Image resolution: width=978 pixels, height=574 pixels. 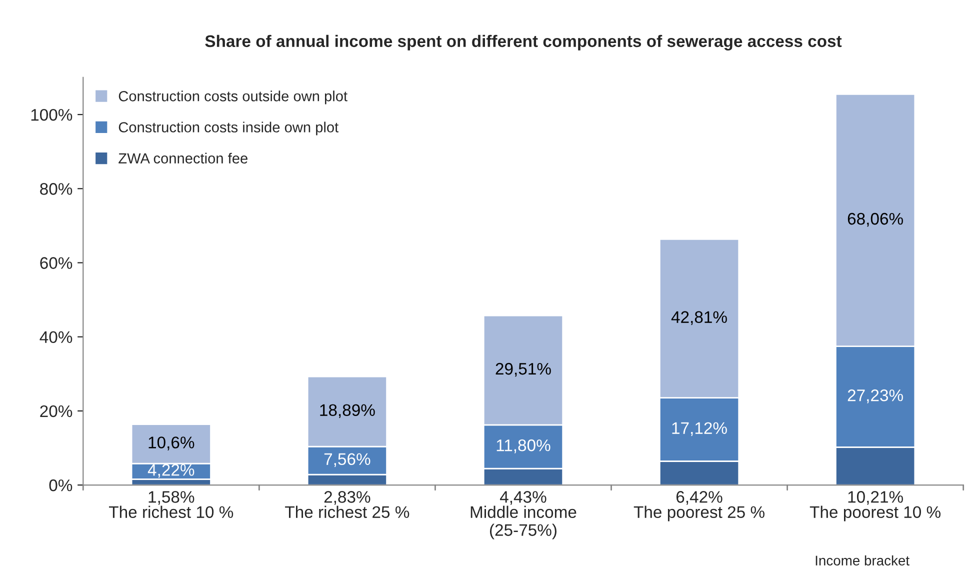 I want to click on chart-title: Share of annual income spent on different components of sewerage access cost, so click(x=523, y=42).